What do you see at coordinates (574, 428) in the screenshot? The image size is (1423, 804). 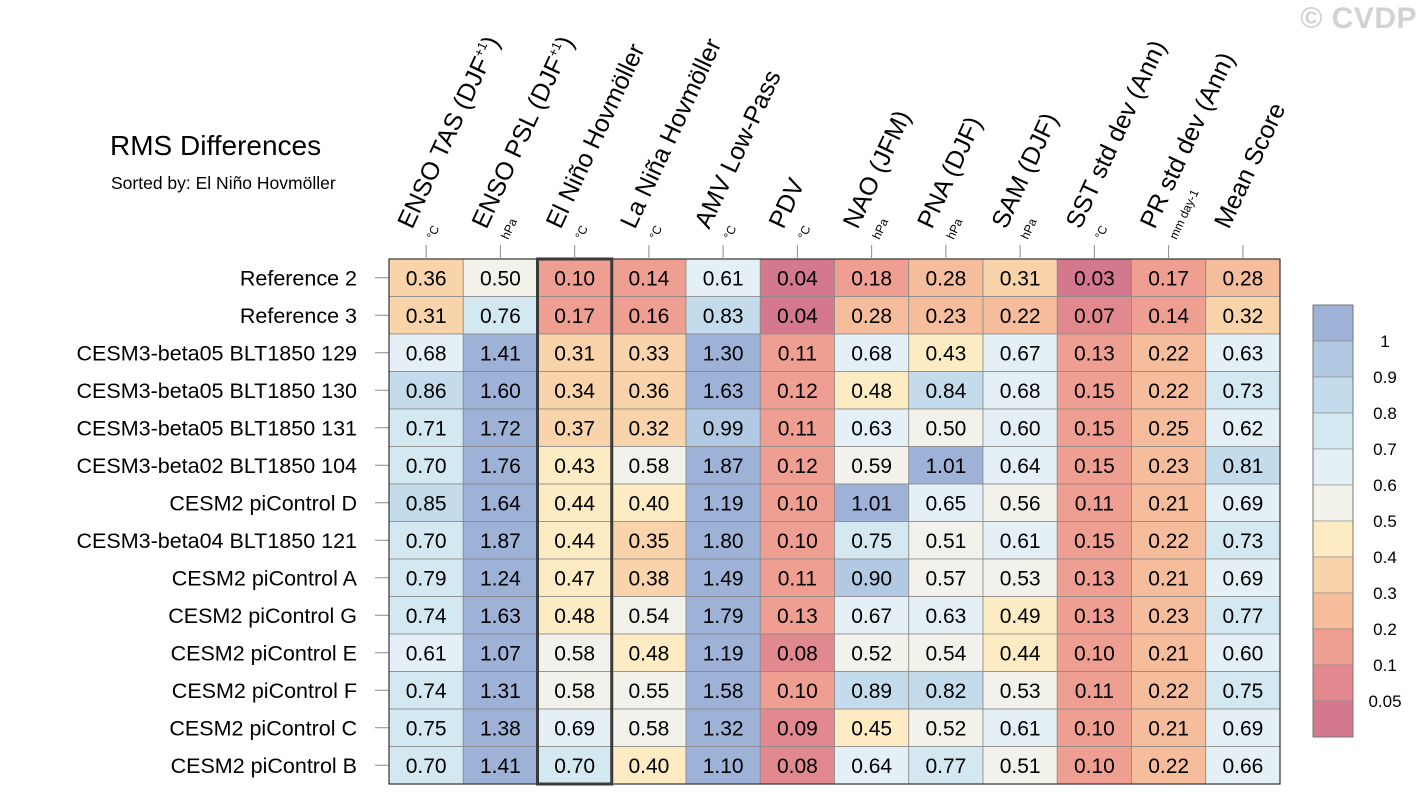 I see `cell-value-label: 0.37` at bounding box center [574, 428].